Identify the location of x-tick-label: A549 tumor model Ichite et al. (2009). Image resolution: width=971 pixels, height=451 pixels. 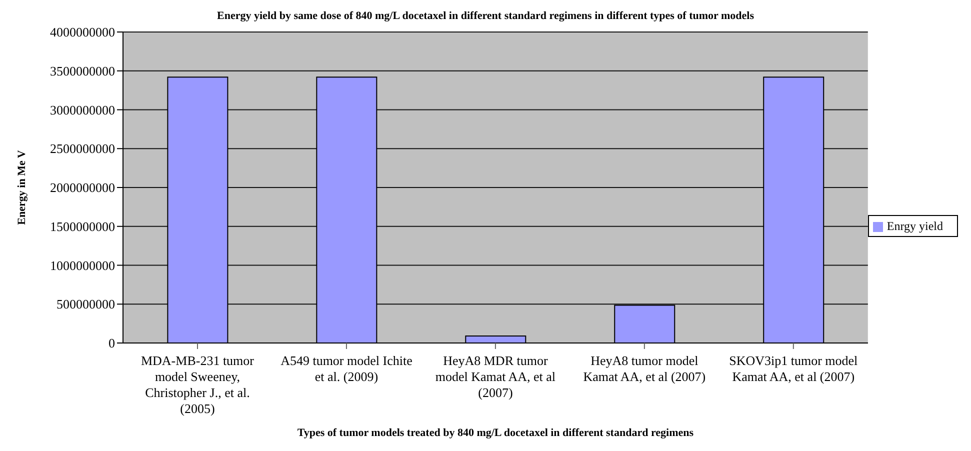
(346, 368).